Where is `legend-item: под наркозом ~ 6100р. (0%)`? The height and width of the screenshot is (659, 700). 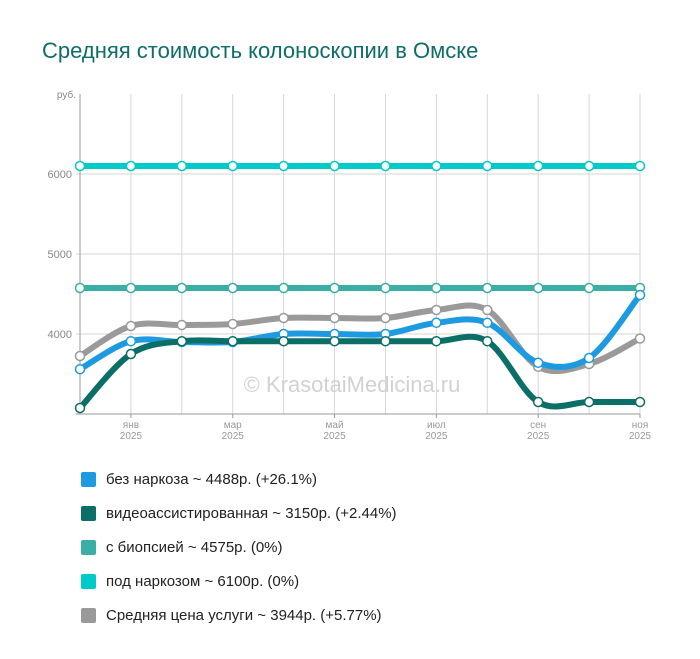
legend-item: под наркозом ~ 6100р. (0%) is located at coordinates (239, 581).